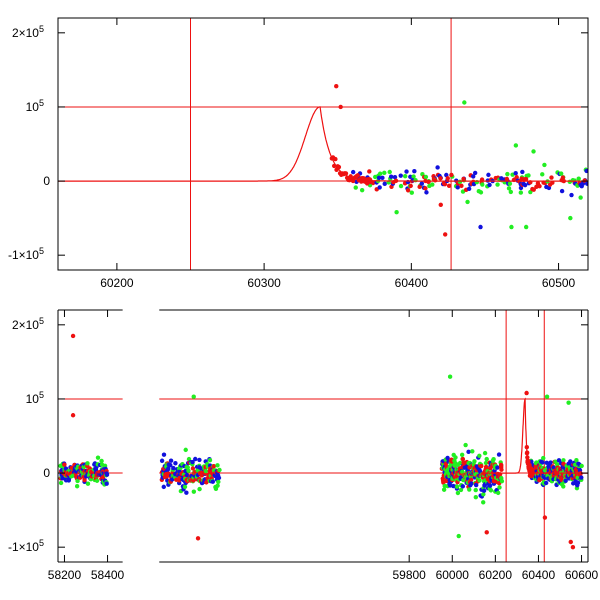 This screenshot has width=600, height=600. I want to click on x-tick-label: 58200, so click(65, 575).